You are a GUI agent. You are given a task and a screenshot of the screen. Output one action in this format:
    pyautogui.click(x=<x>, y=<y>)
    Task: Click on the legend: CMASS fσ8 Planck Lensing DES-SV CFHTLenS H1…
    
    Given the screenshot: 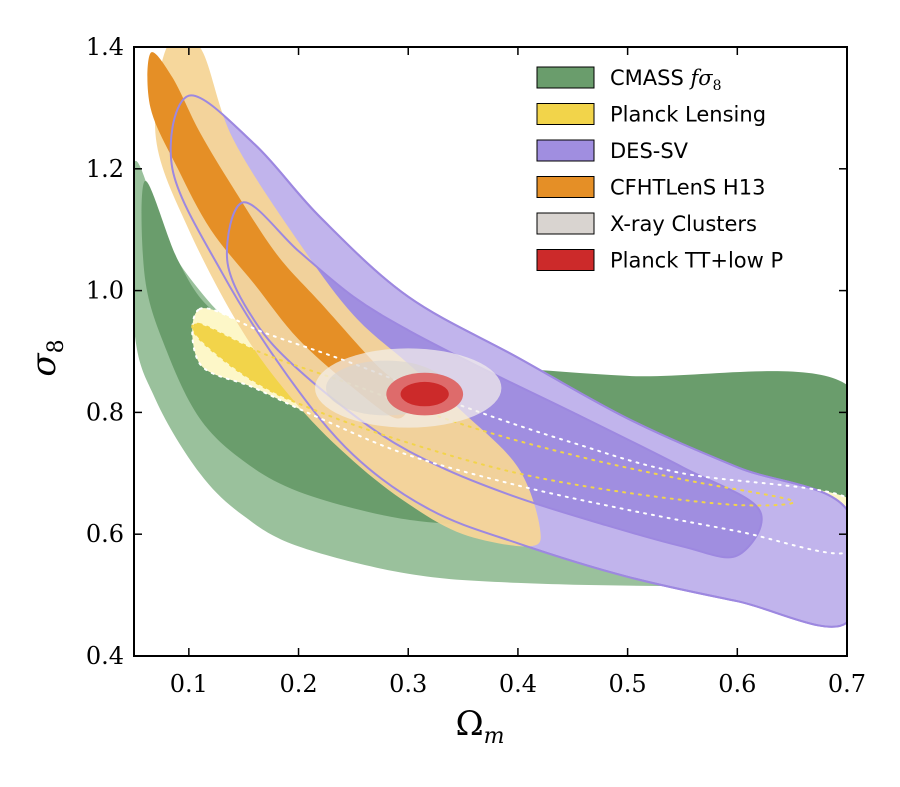 What is the action you would take?
    pyautogui.click(x=659, y=169)
    